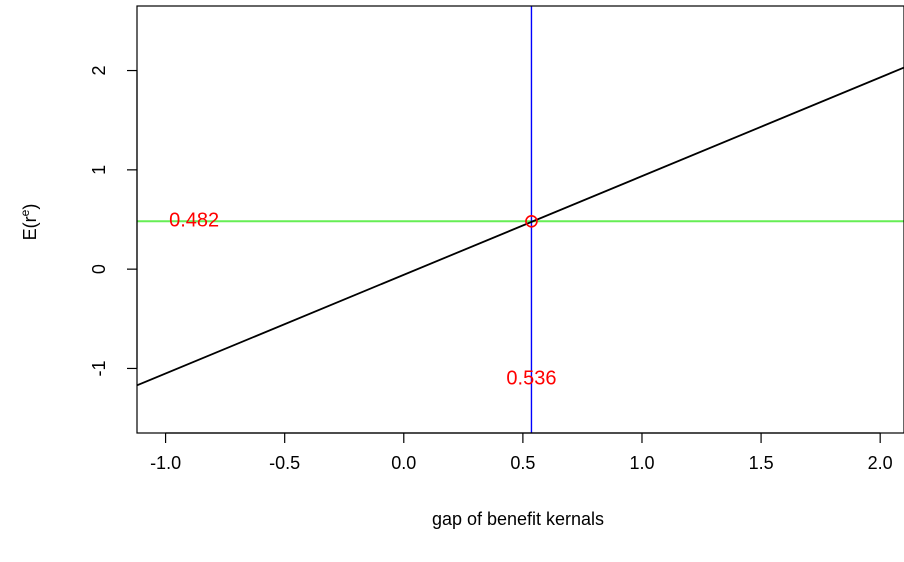 The height and width of the screenshot is (562, 904). What do you see at coordinates (521, 452) in the screenshot?
I see `x-axis: -1.0 -0.5 0.0 0.5 1.0 1.5 2.0` at bounding box center [521, 452].